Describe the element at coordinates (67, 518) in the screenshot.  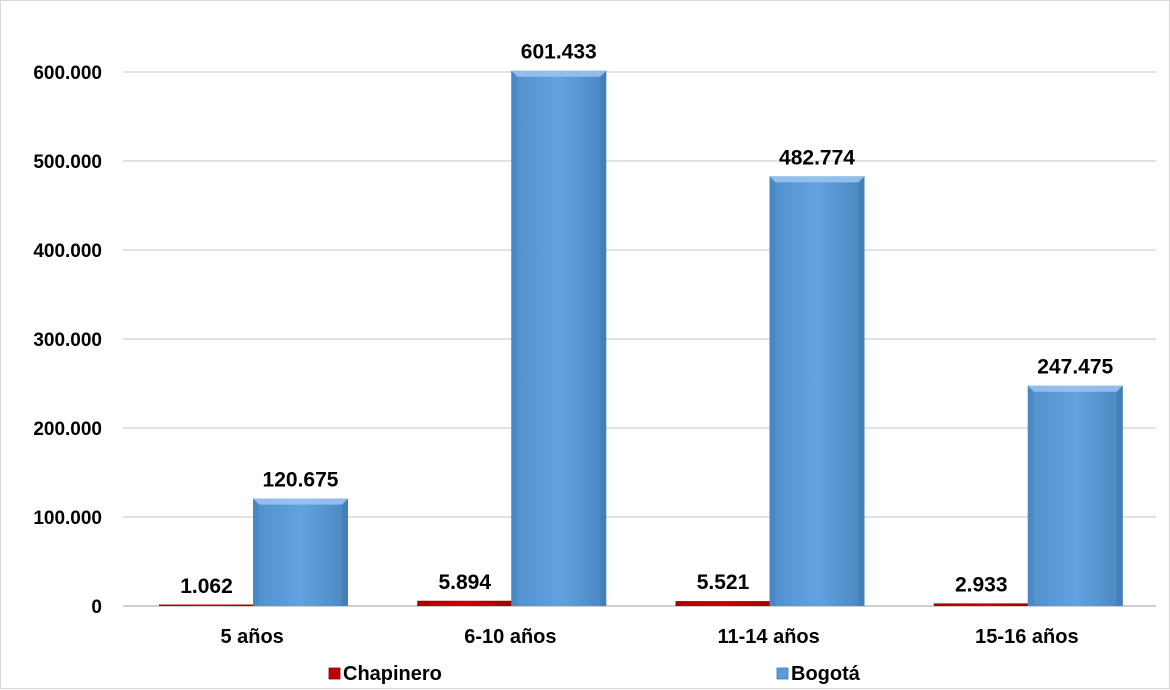
I see `y-tick-label: 100.000` at that location.